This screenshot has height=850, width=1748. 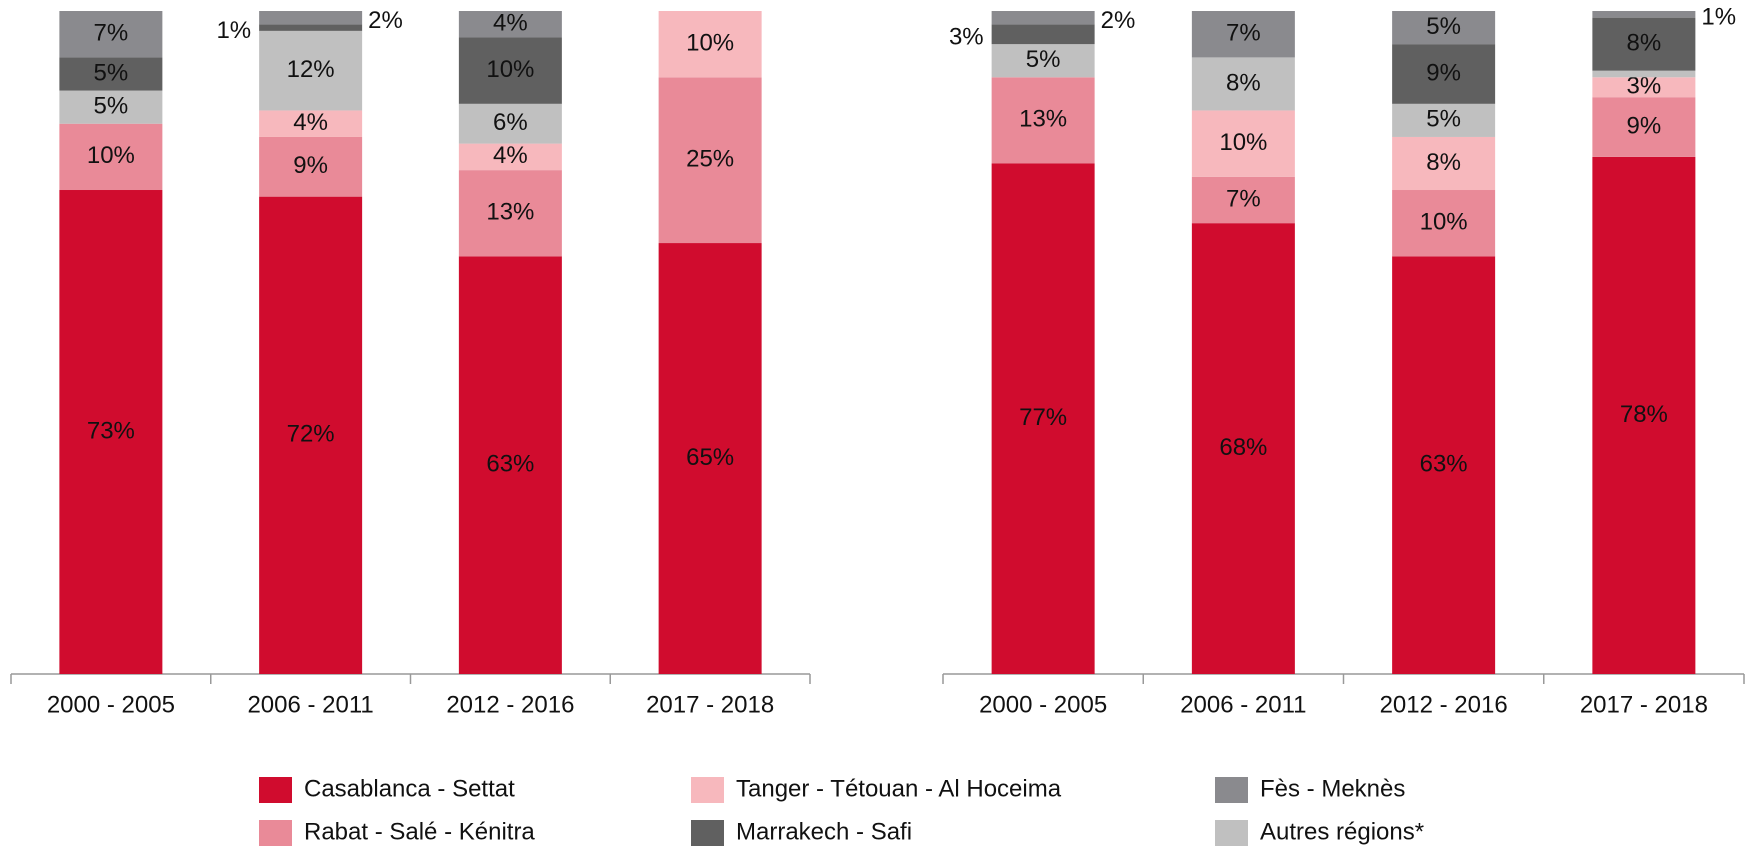 I want to click on legend-label: Casablanca - Settat, so click(x=409, y=788).